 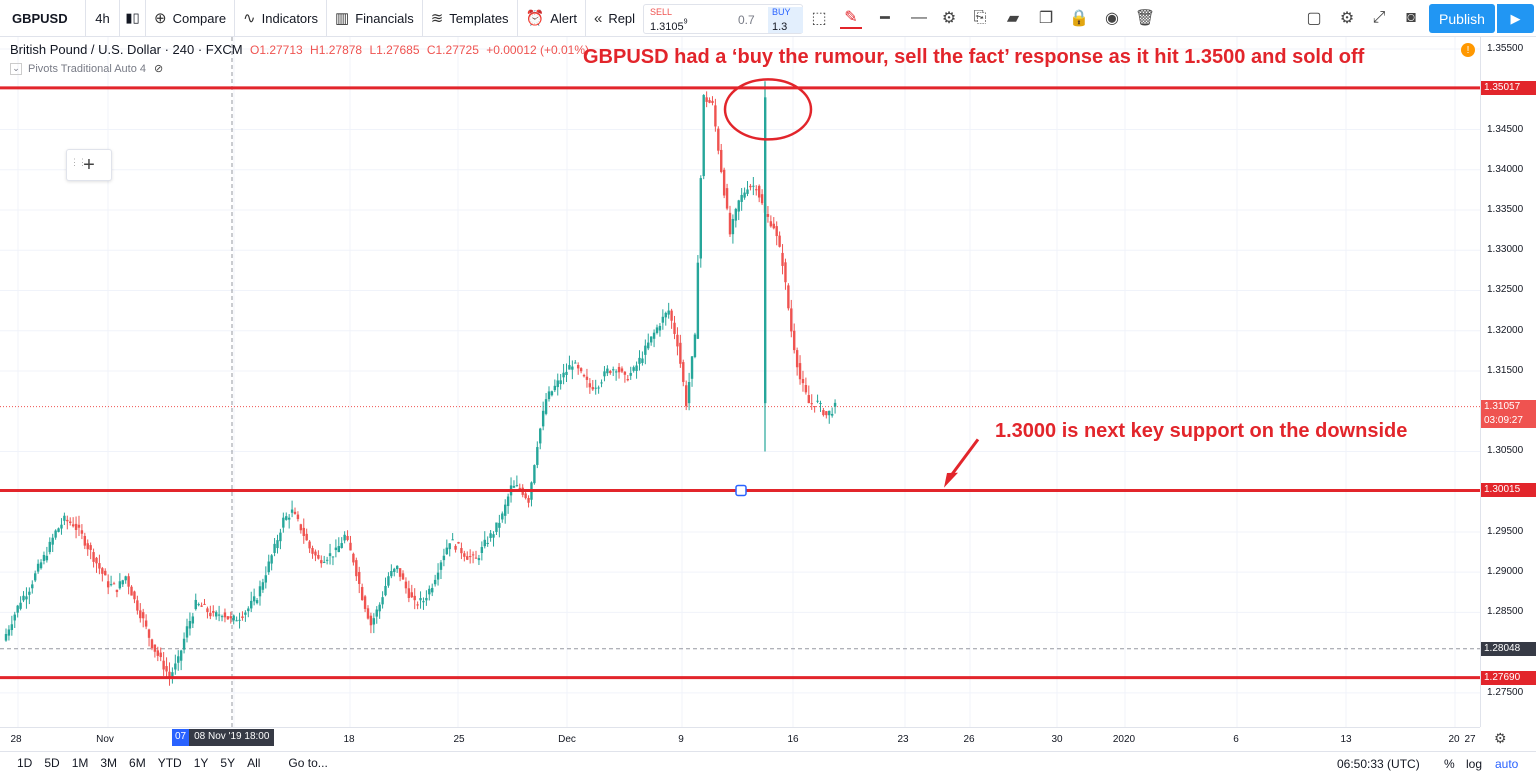 I want to click on trash-icon: 🗑, so click(x=1145, y=18).